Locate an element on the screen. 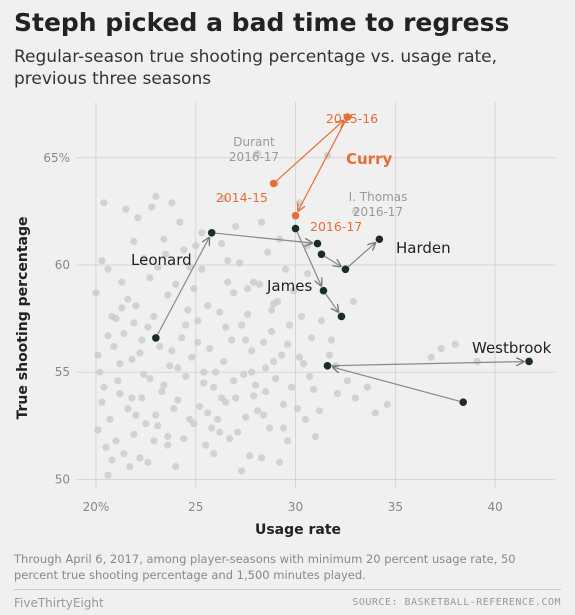 This screenshot has height=615, width=575. label-james: James is located at coordinates (289, 286).